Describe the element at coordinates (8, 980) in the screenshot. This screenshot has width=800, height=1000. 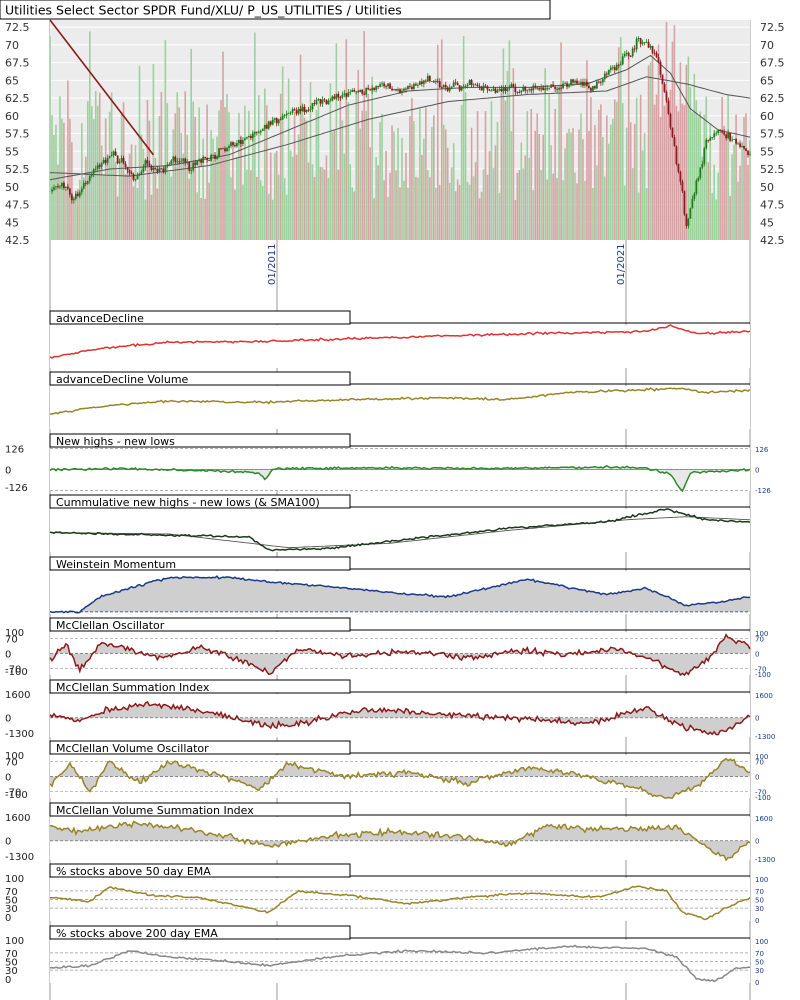
I see `indicator-tick-left: 0` at that location.